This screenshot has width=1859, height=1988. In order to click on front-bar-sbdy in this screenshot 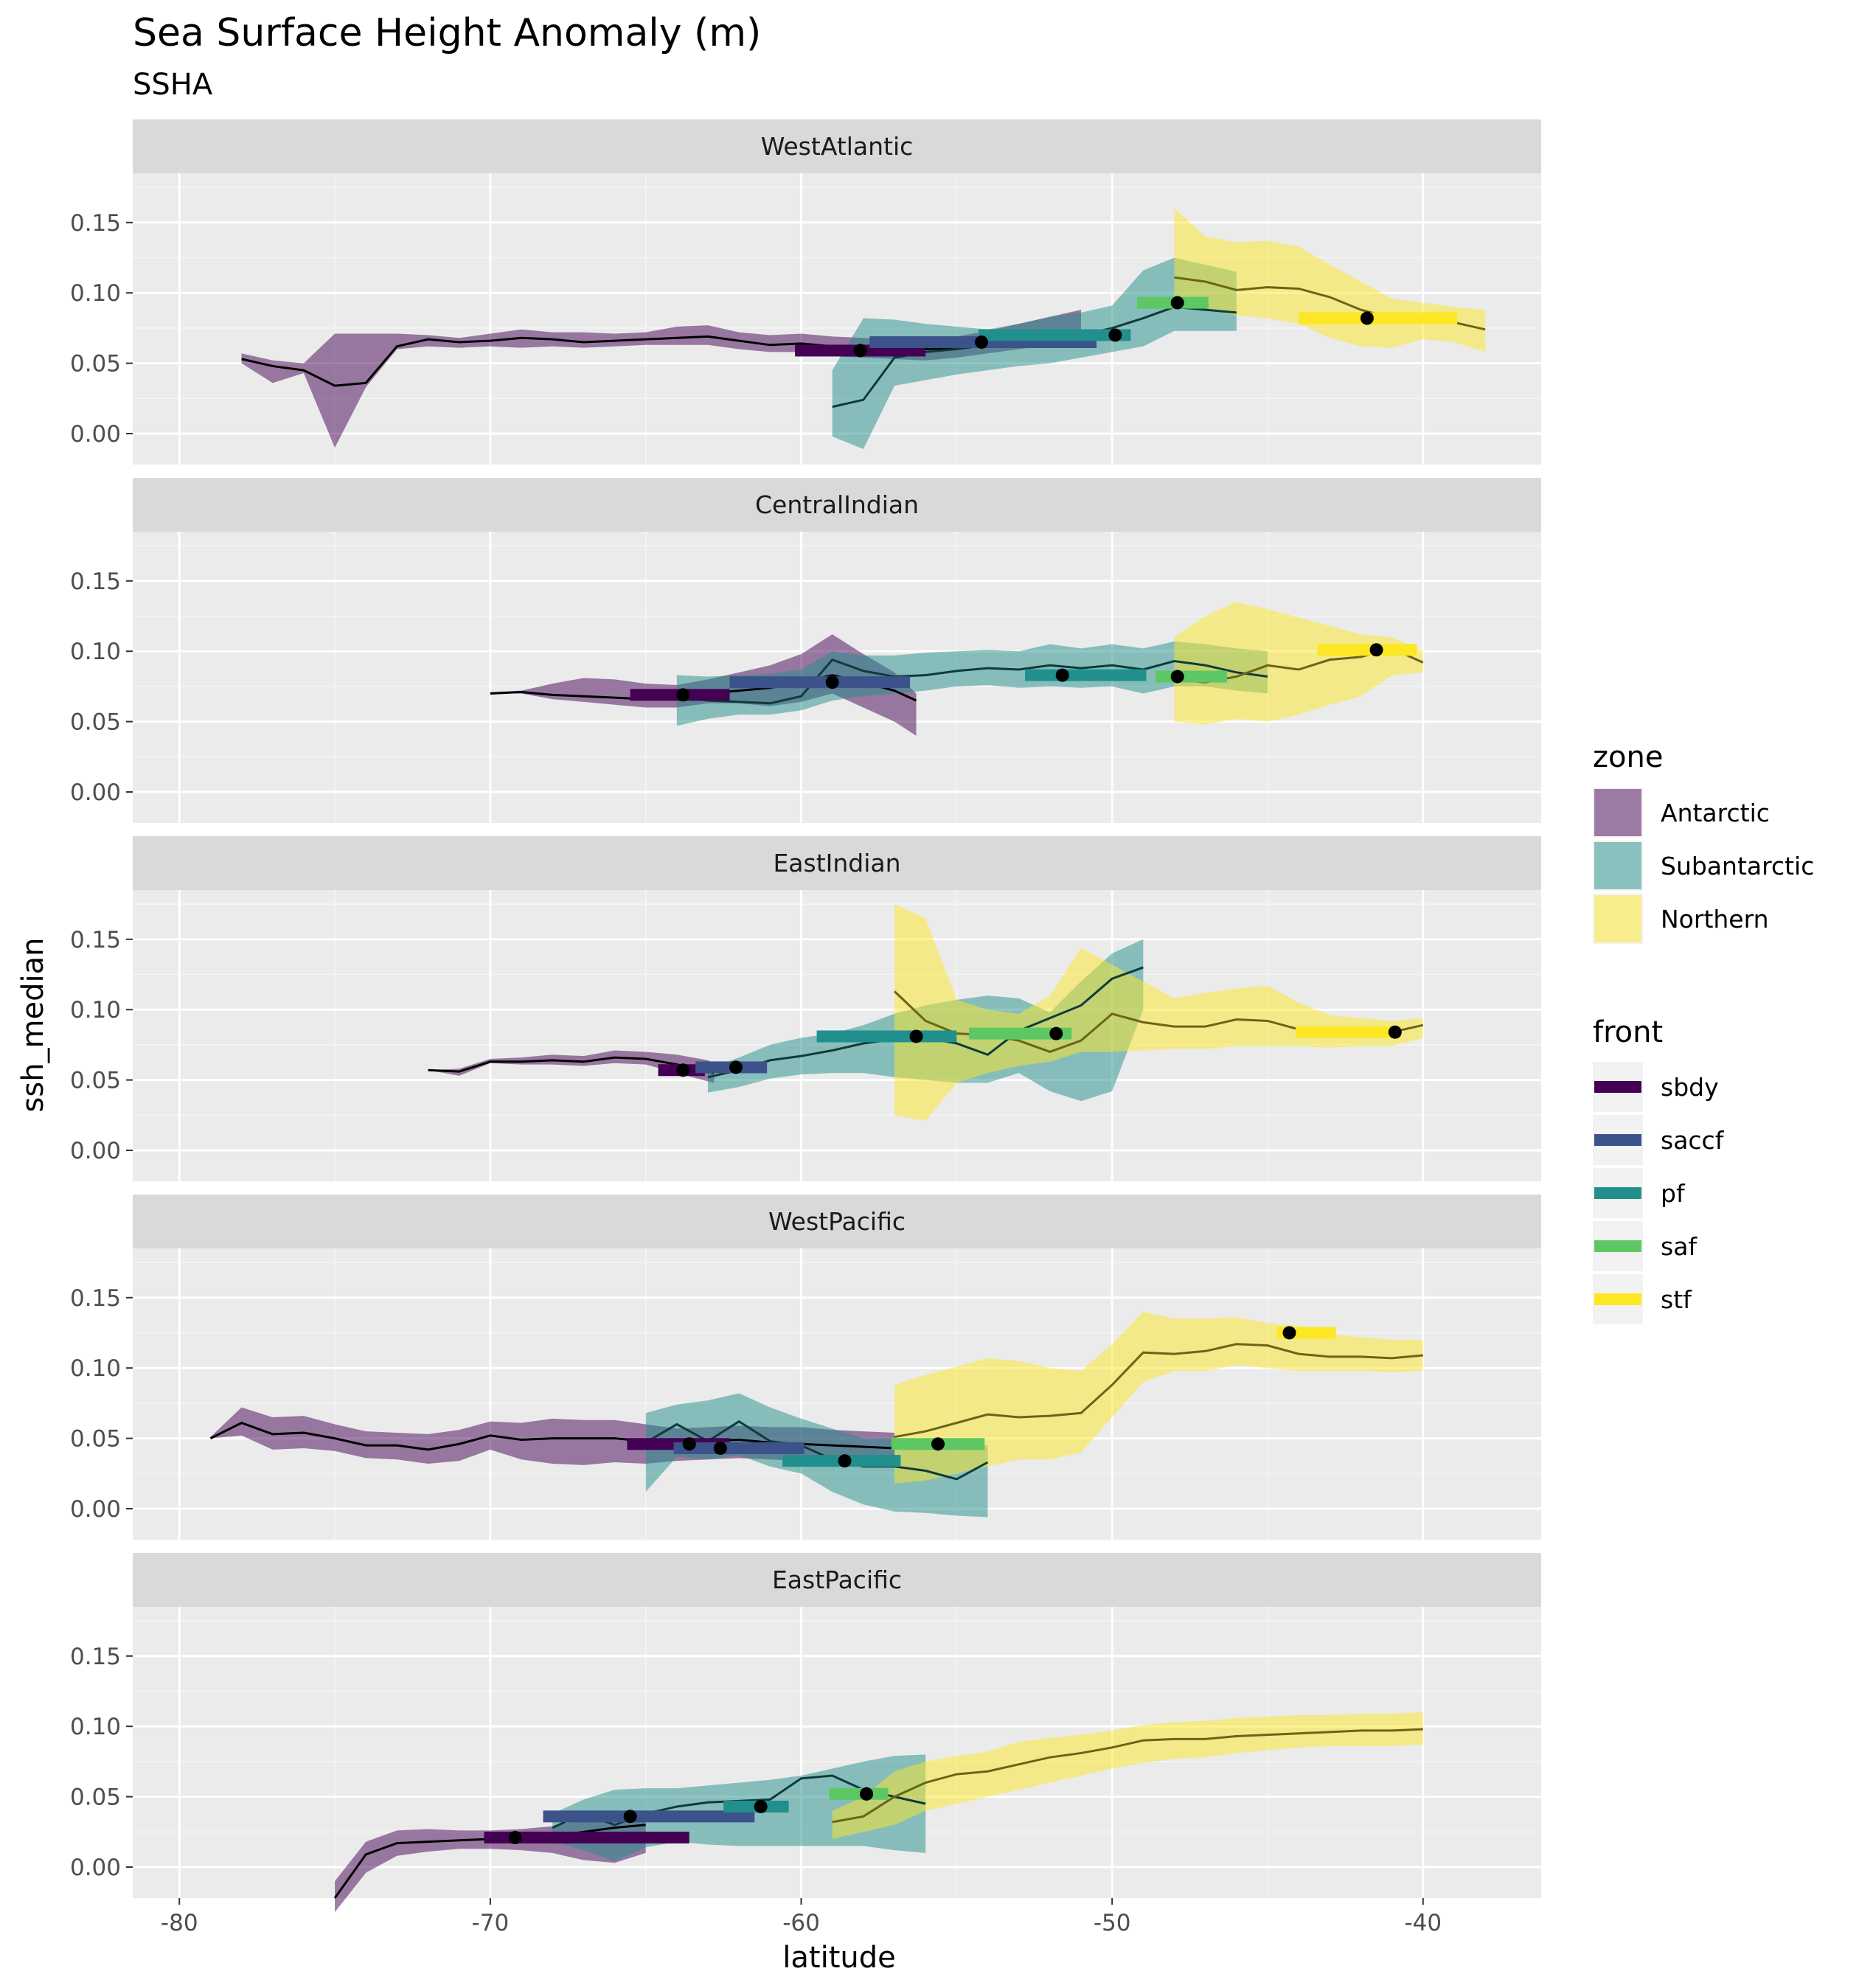, I will do `click(586, 1837)`.